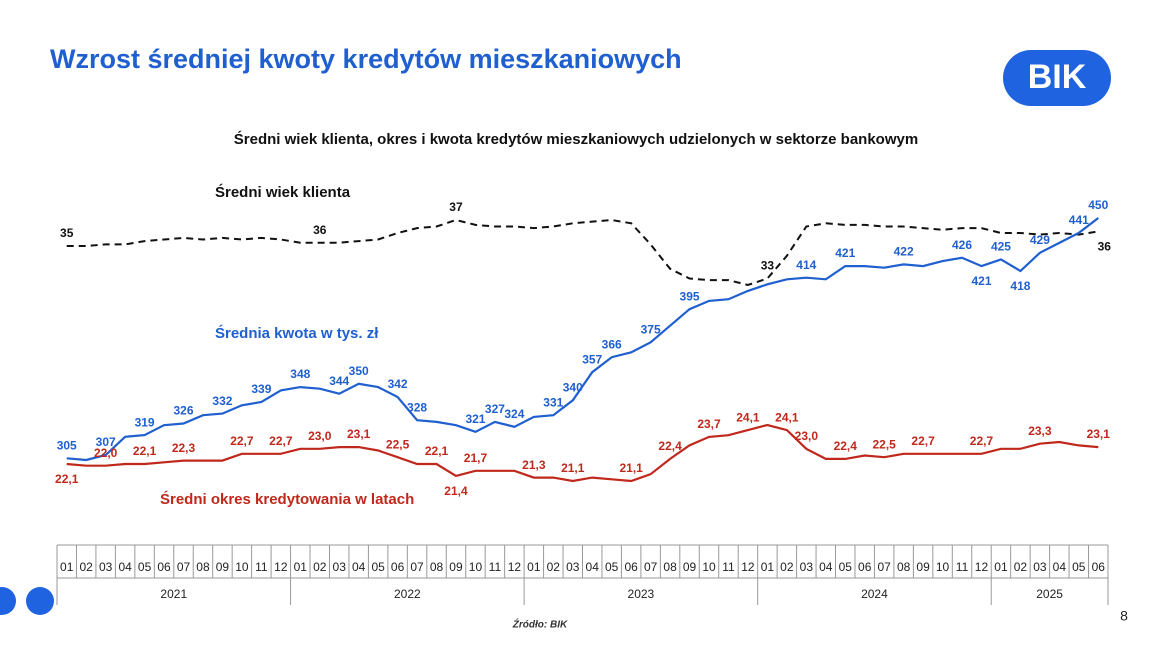 This screenshot has width=1153, height=647. Describe the element at coordinates (407, 594) in the screenshot. I see `year-label: 2022` at that location.